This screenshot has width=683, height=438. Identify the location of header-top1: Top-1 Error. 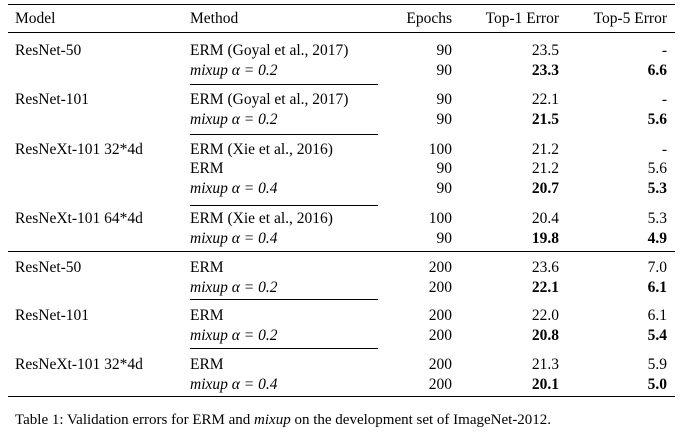
(522, 18).